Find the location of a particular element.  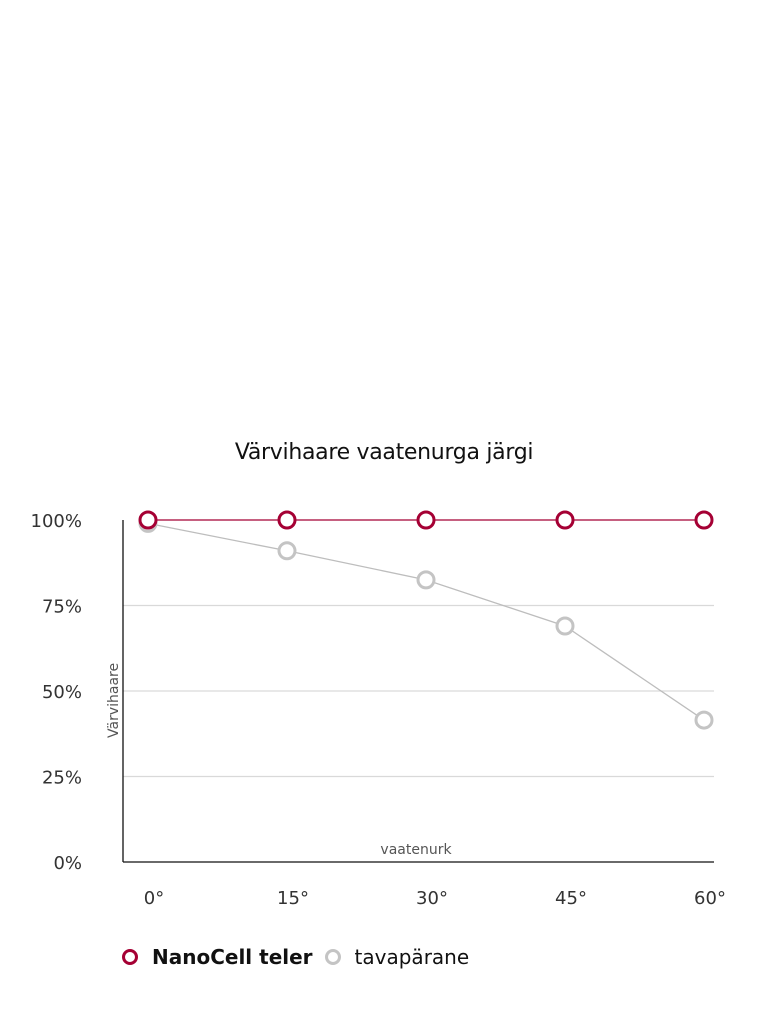

series-nanocell is located at coordinates (426, 520).